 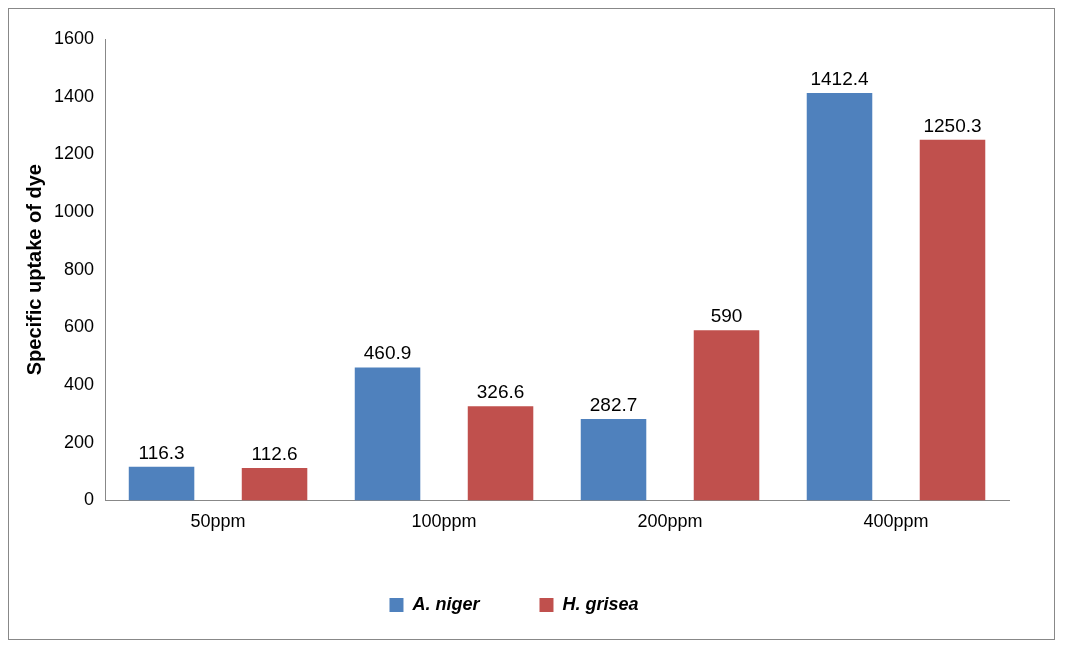 I want to click on data-label: 1250.3, so click(x=952, y=125).